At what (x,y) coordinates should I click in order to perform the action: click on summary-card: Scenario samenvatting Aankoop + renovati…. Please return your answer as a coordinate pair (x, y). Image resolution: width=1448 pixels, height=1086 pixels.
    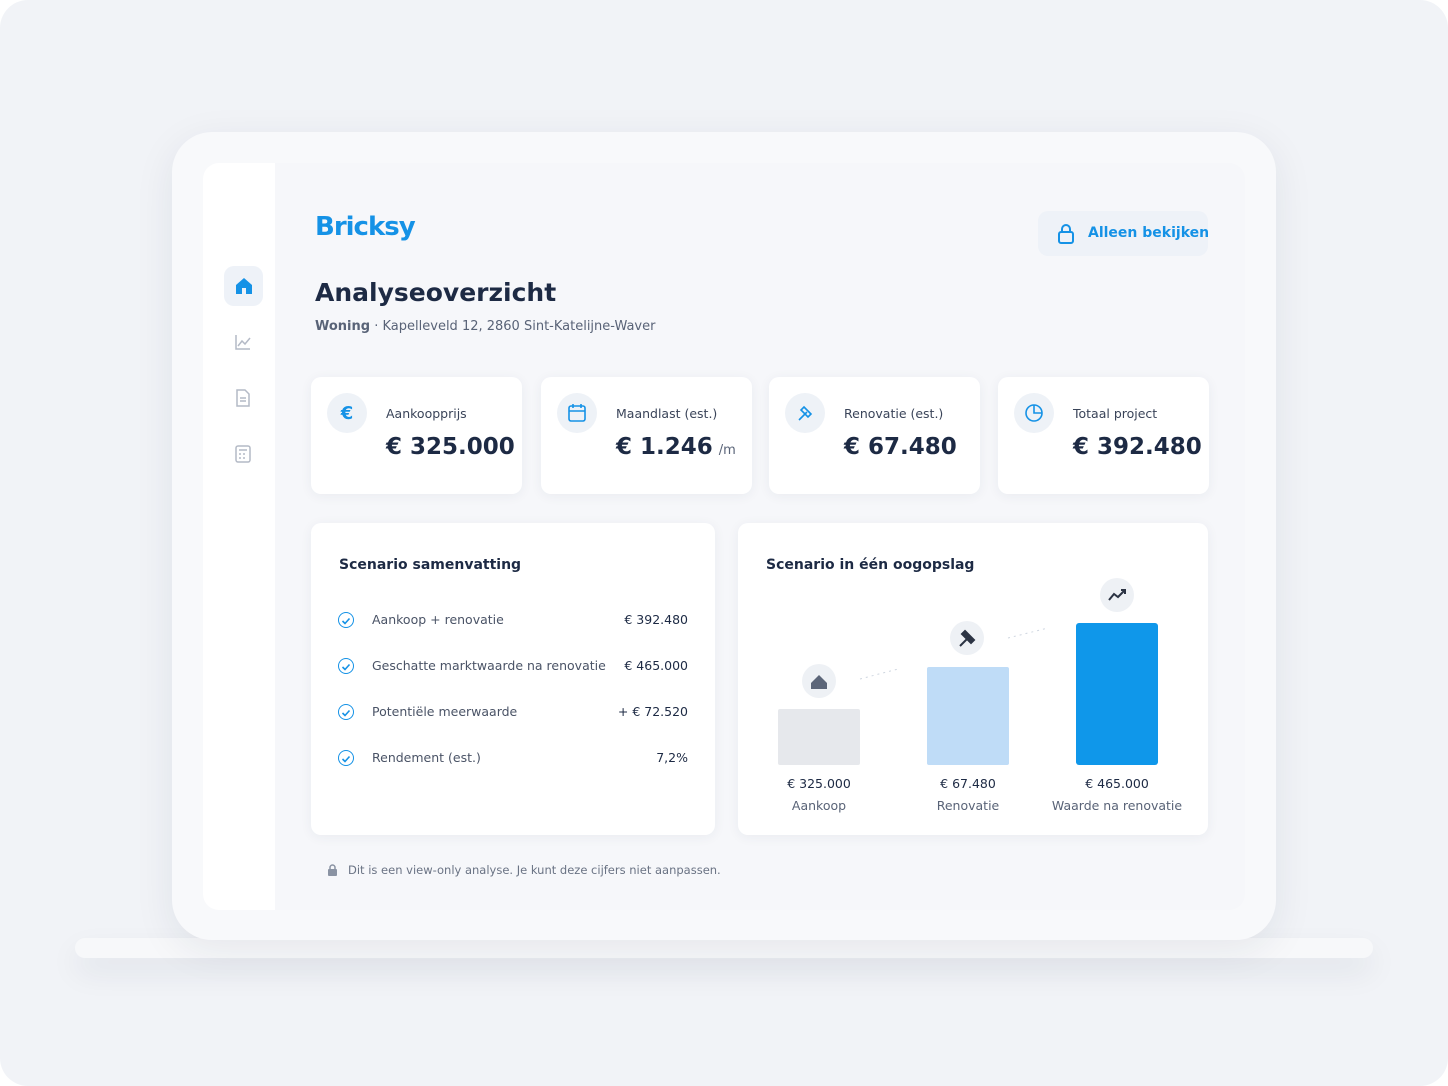
    Looking at the image, I should click on (513, 679).